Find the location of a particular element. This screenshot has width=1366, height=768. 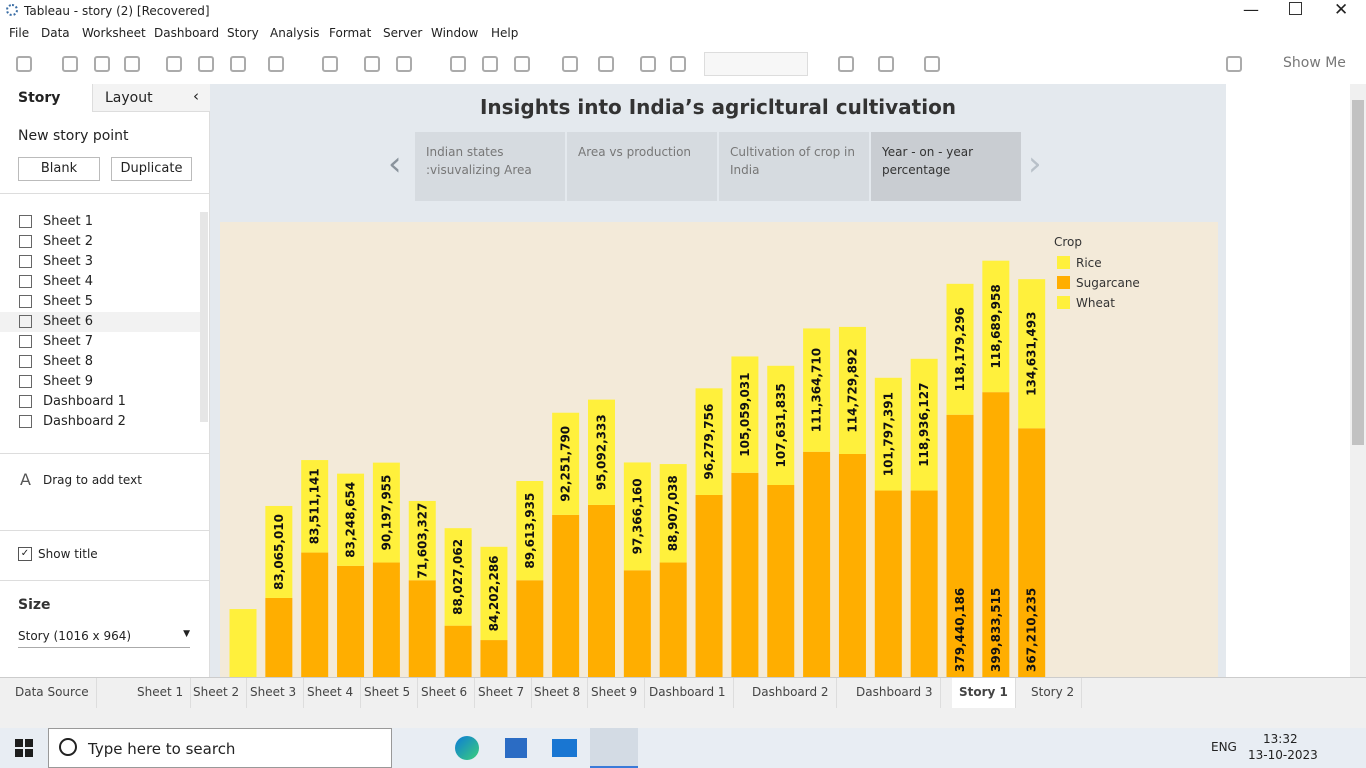

show-me: Show Me is located at coordinates (1314, 63).